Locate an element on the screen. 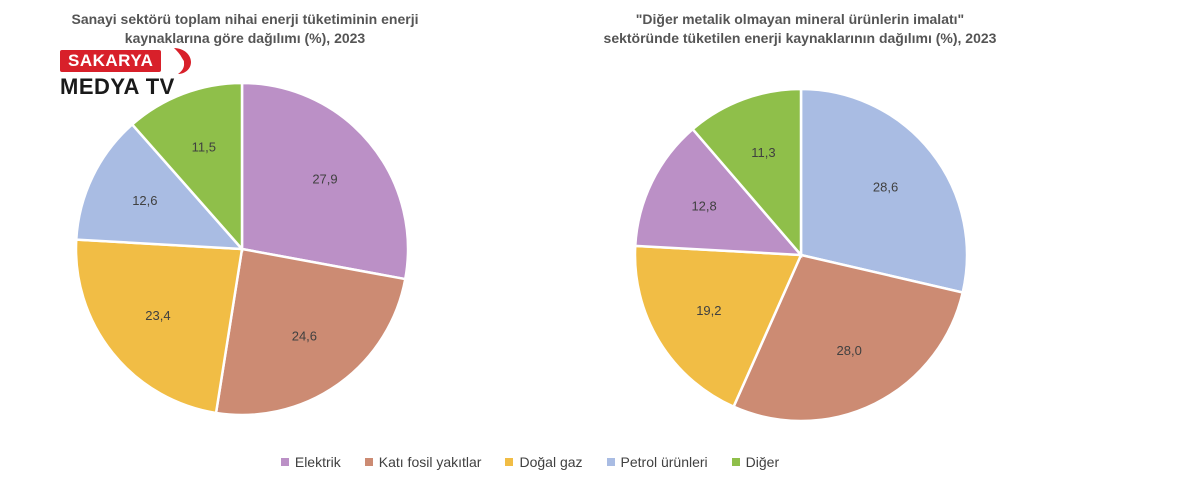 This screenshot has height=494, width=1200. legend-label: Elektrik is located at coordinates (317, 462).